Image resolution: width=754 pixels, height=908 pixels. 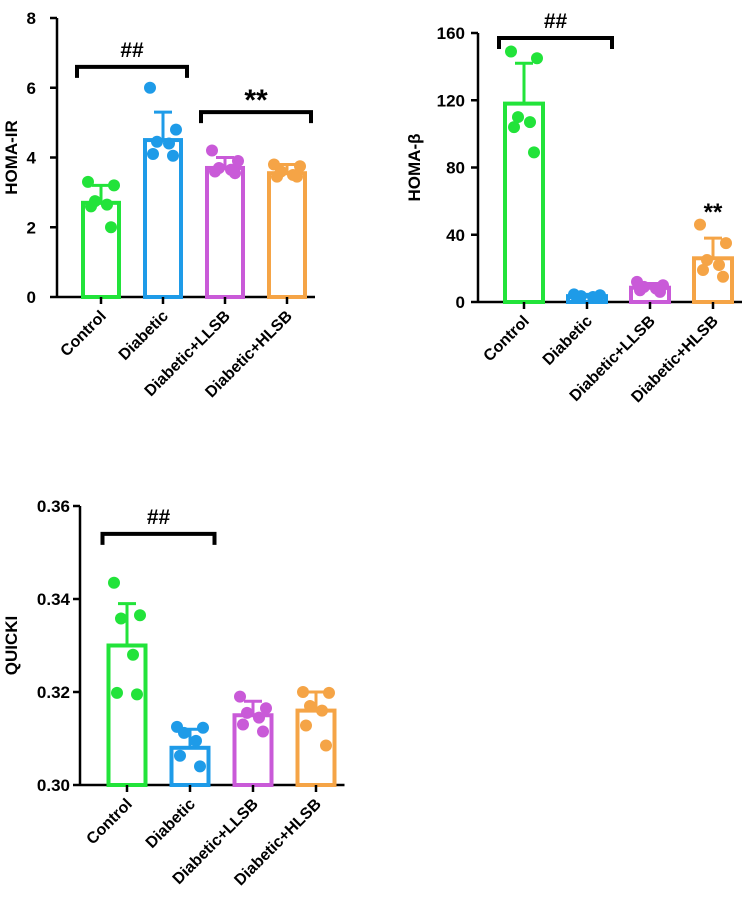 I want to click on homa-beta-sig-label: **, so click(x=713, y=212).